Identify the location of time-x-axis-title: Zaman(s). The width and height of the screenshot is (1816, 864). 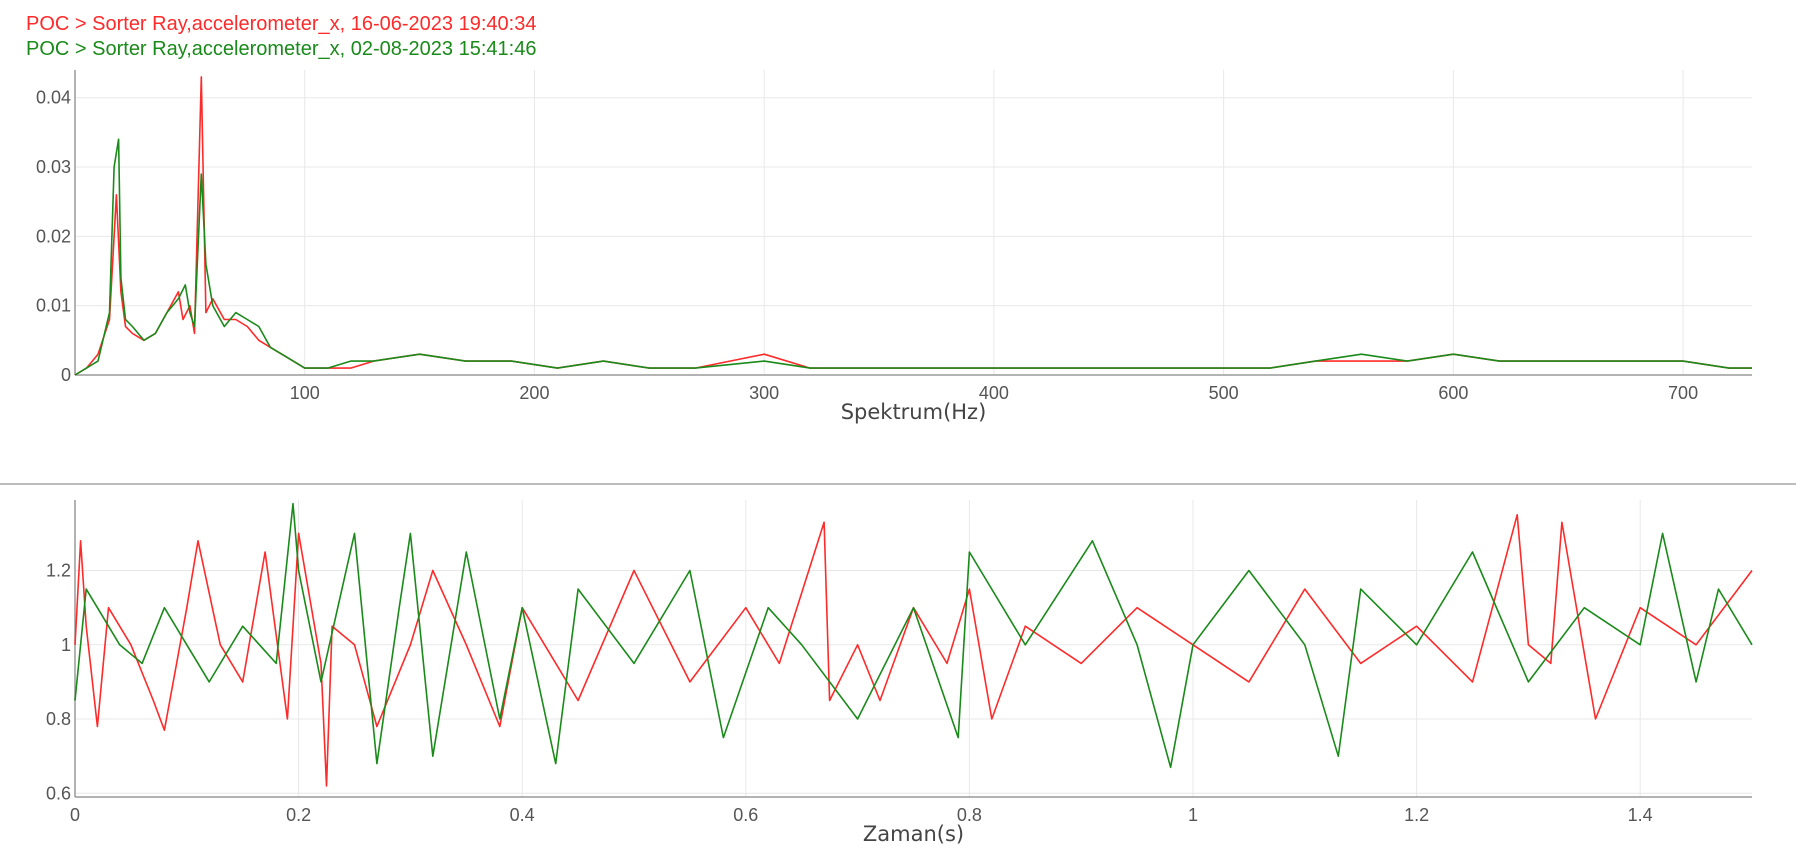
(913, 834).